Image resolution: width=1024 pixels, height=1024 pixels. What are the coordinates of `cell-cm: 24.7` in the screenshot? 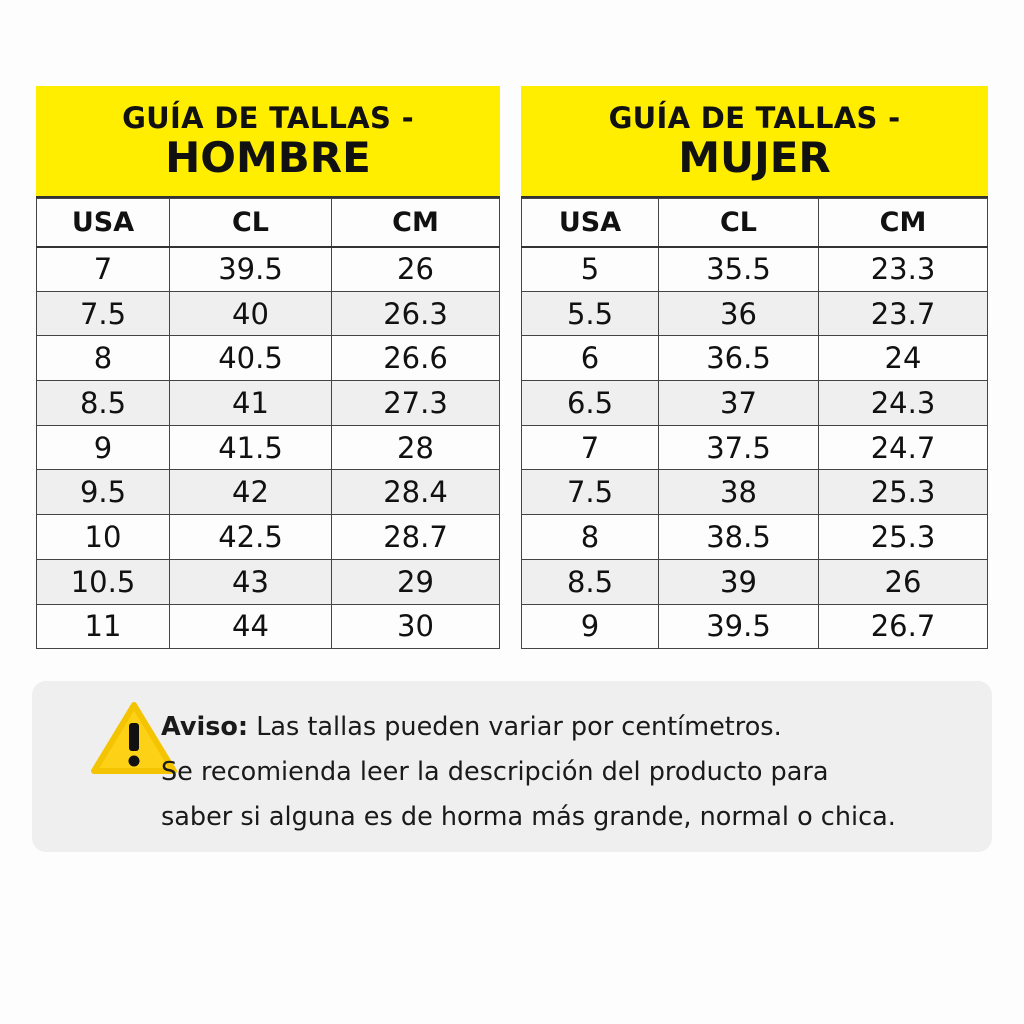 It's located at (903, 447).